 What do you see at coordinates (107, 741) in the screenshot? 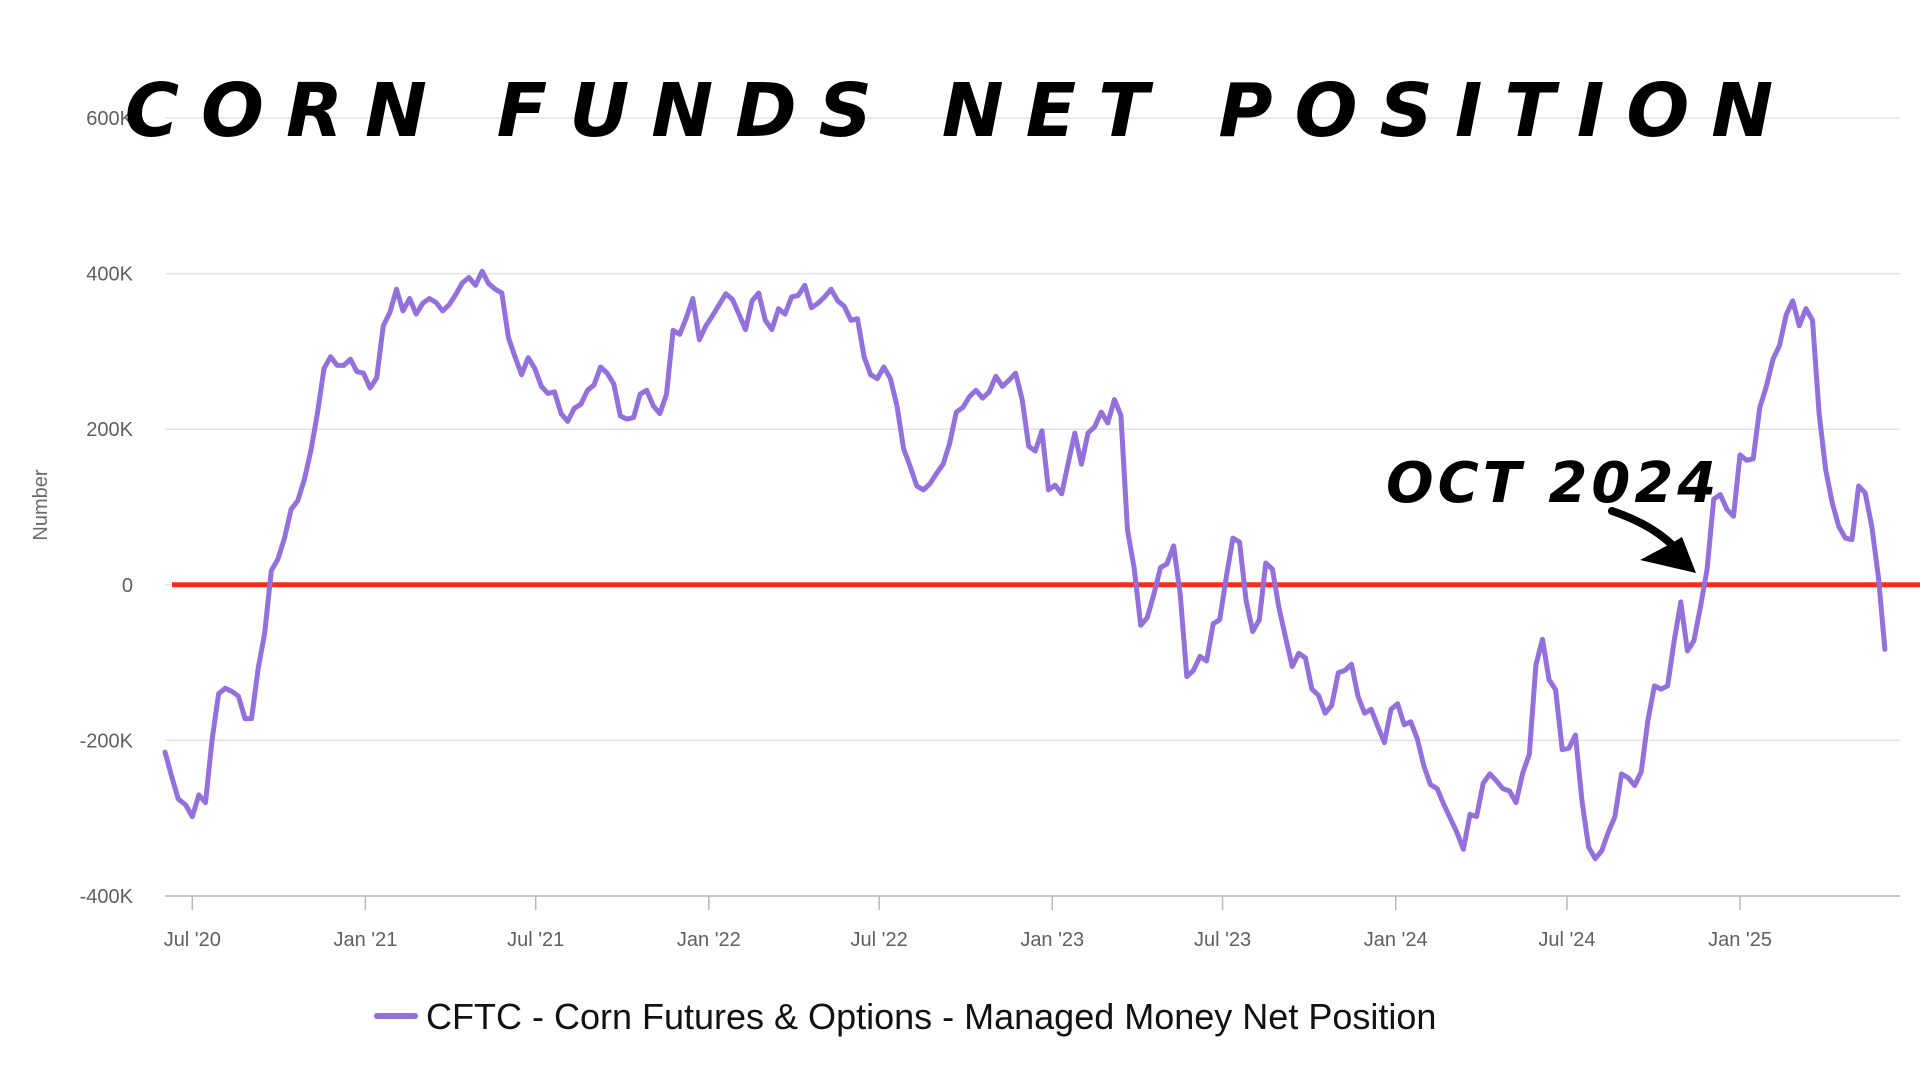
I see `y-tick-label: -200K` at bounding box center [107, 741].